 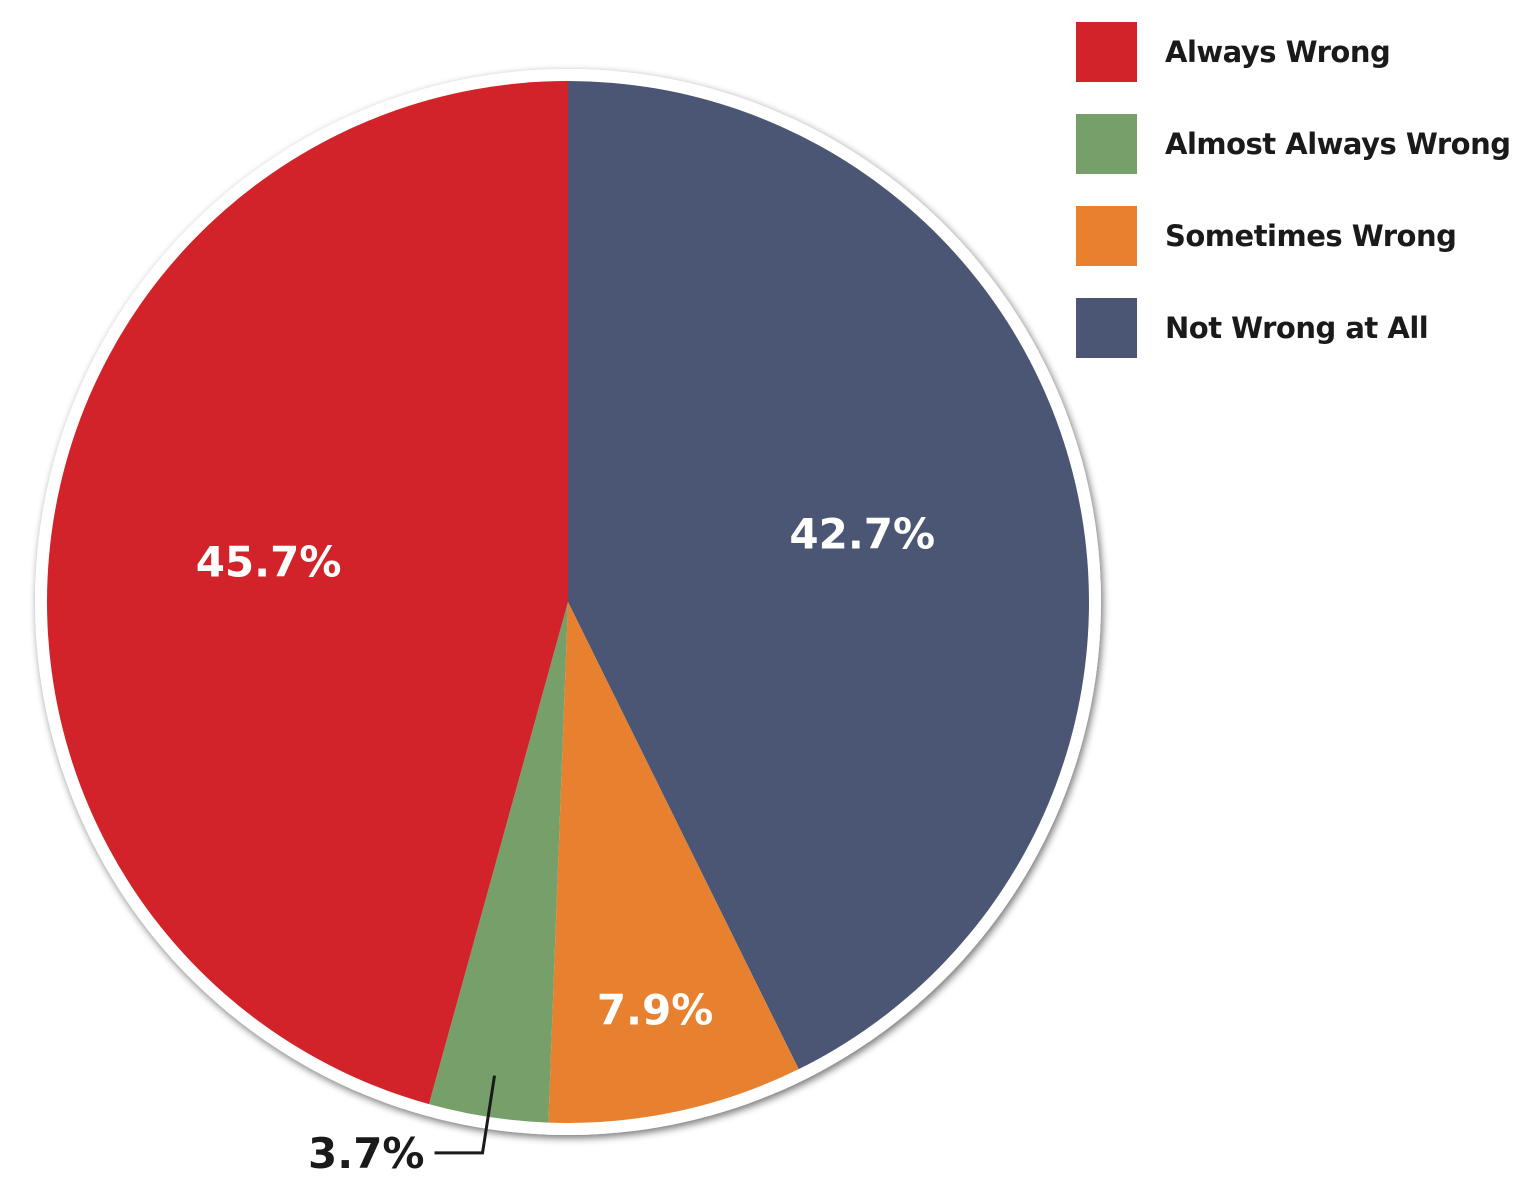 What do you see at coordinates (655, 1010) in the screenshot?
I see `value-label-sometimes-wrong: 7.9%` at bounding box center [655, 1010].